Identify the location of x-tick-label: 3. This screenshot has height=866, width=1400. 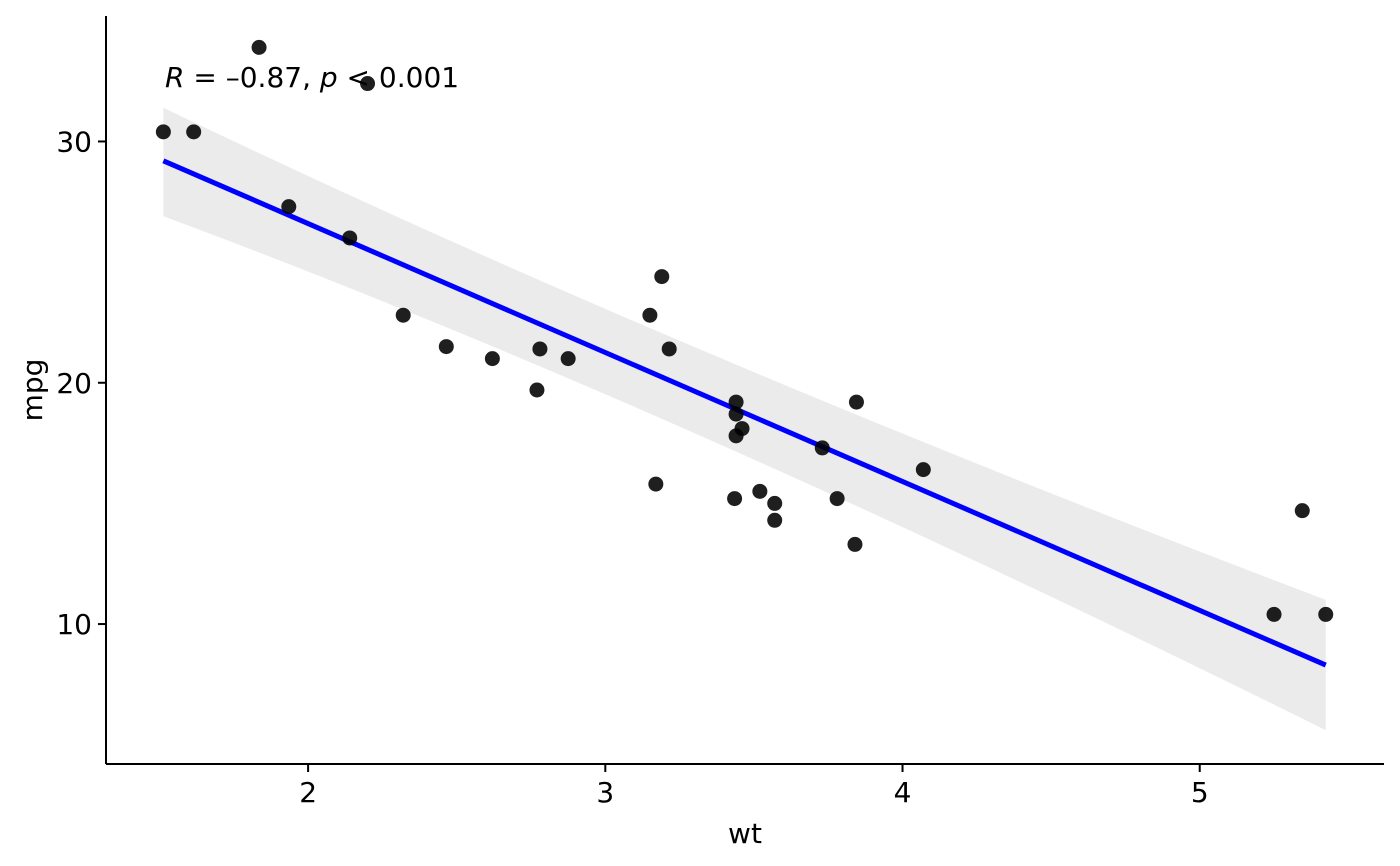
(605, 792).